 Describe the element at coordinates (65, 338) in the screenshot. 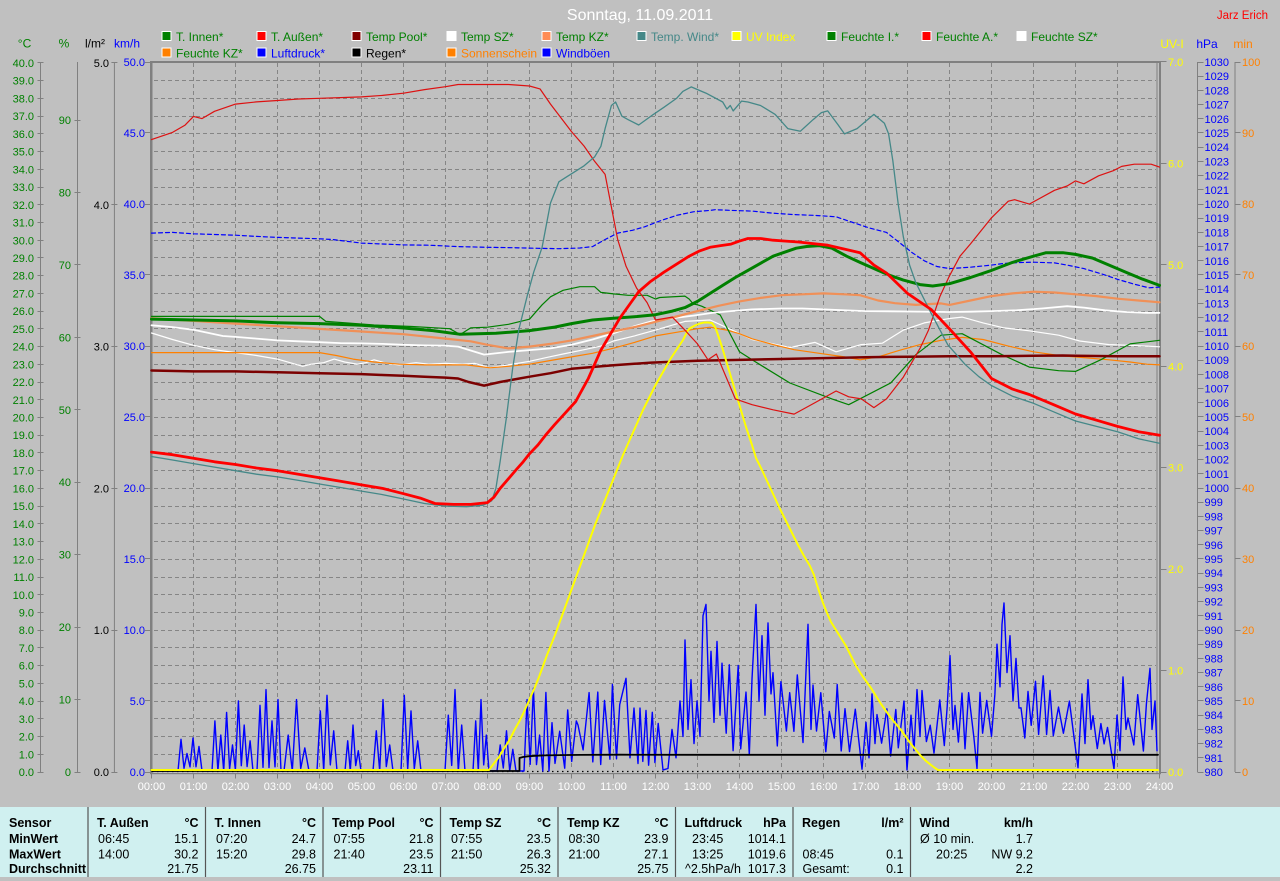

I see `svg-text: 60` at that location.